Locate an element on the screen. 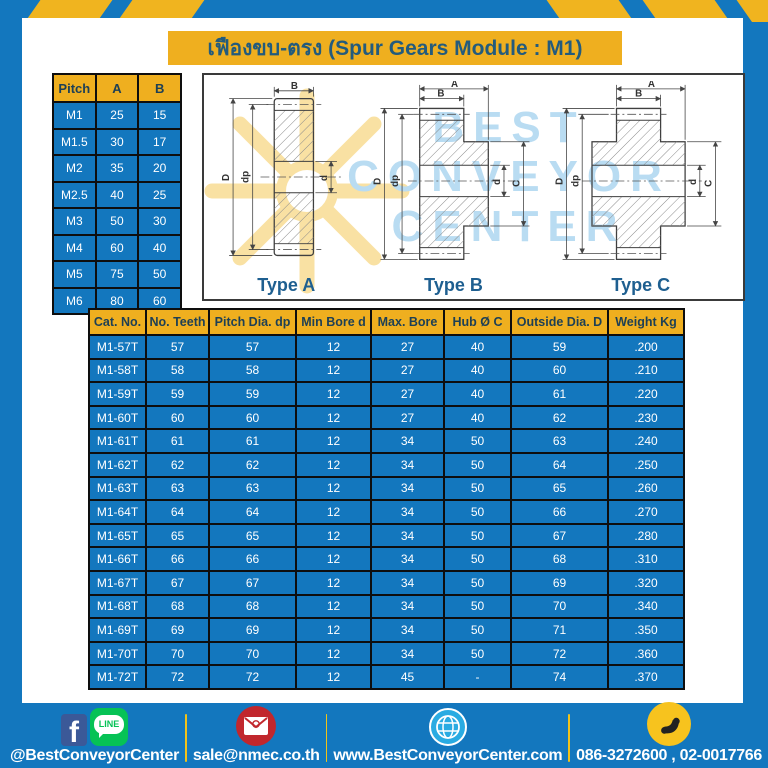  header-row: Pitch A B is located at coordinates (117, 88).